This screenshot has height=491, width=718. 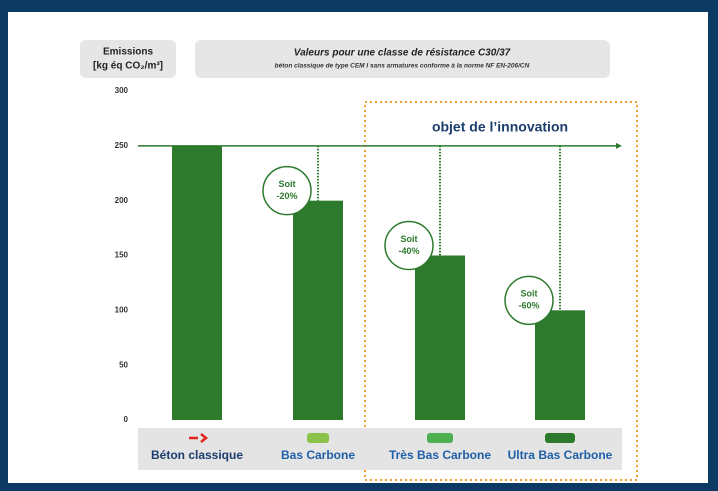 I want to click on y-tick-label: 150, so click(x=122, y=255).